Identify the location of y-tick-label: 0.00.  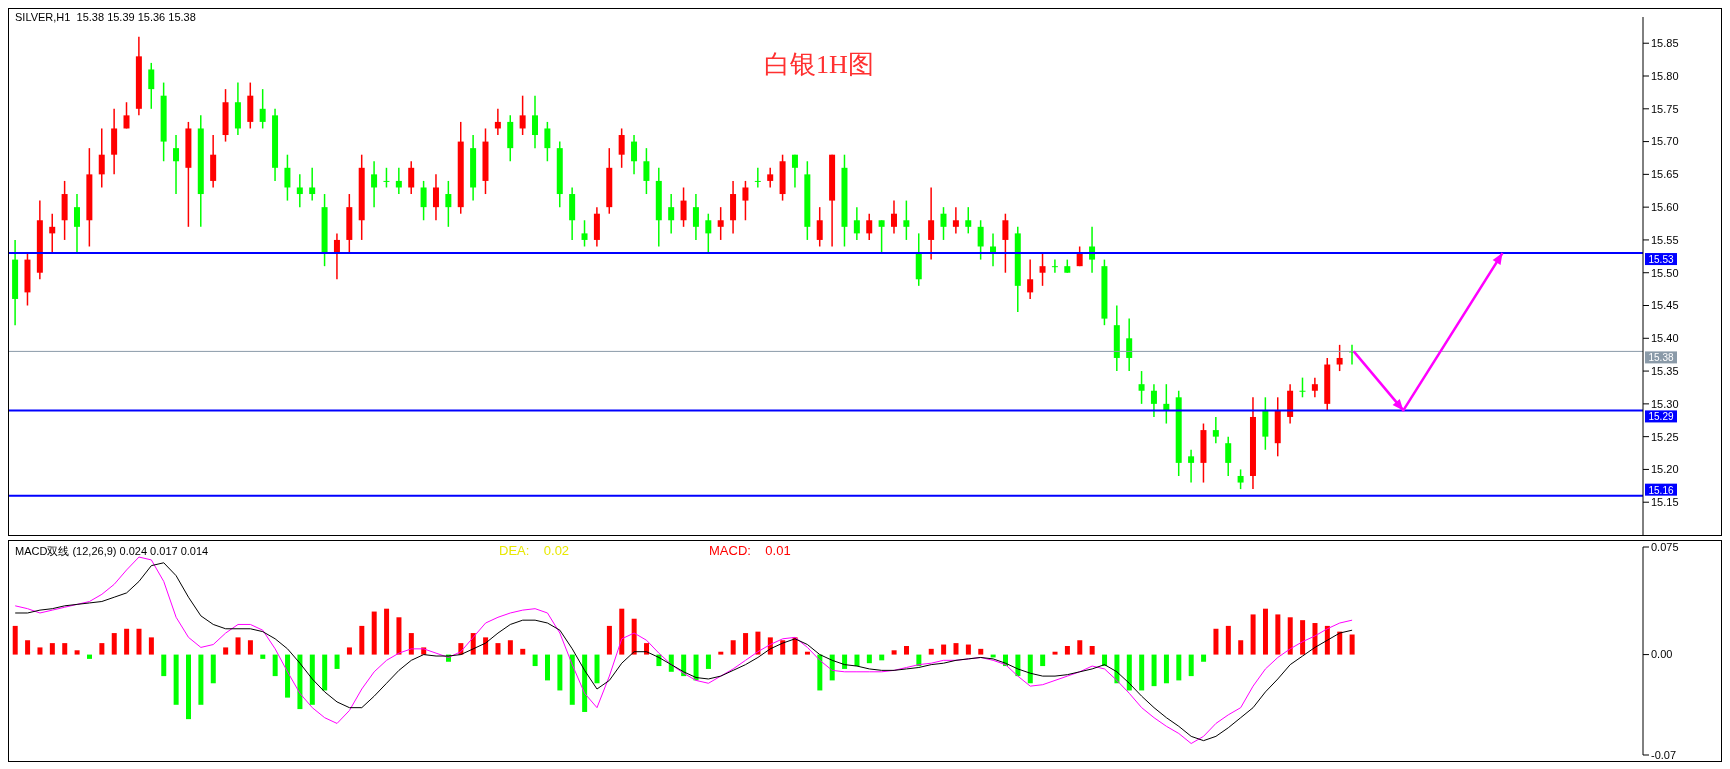
(1662, 654).